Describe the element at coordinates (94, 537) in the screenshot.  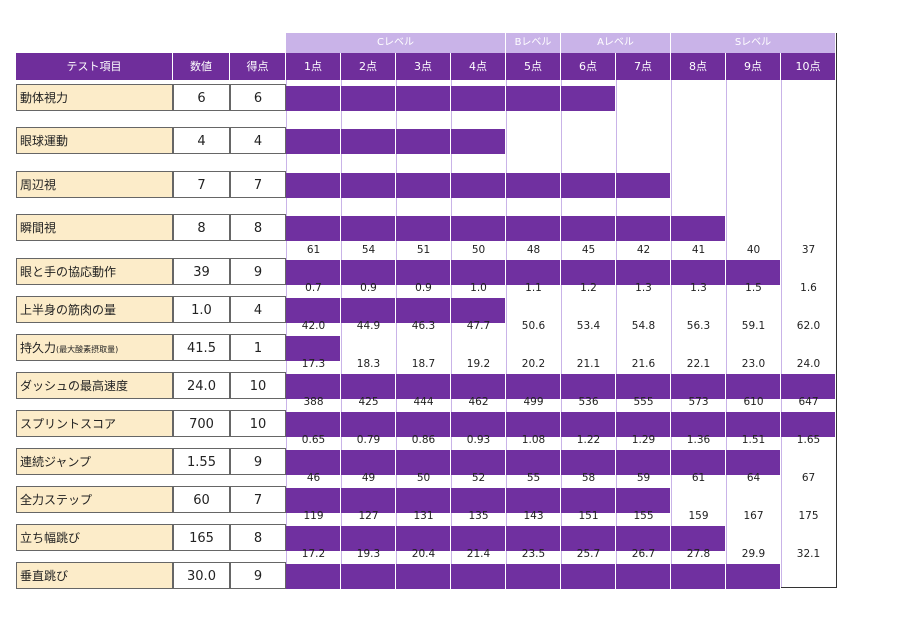
I see `test-item-name: 立ち幅跳び` at that location.